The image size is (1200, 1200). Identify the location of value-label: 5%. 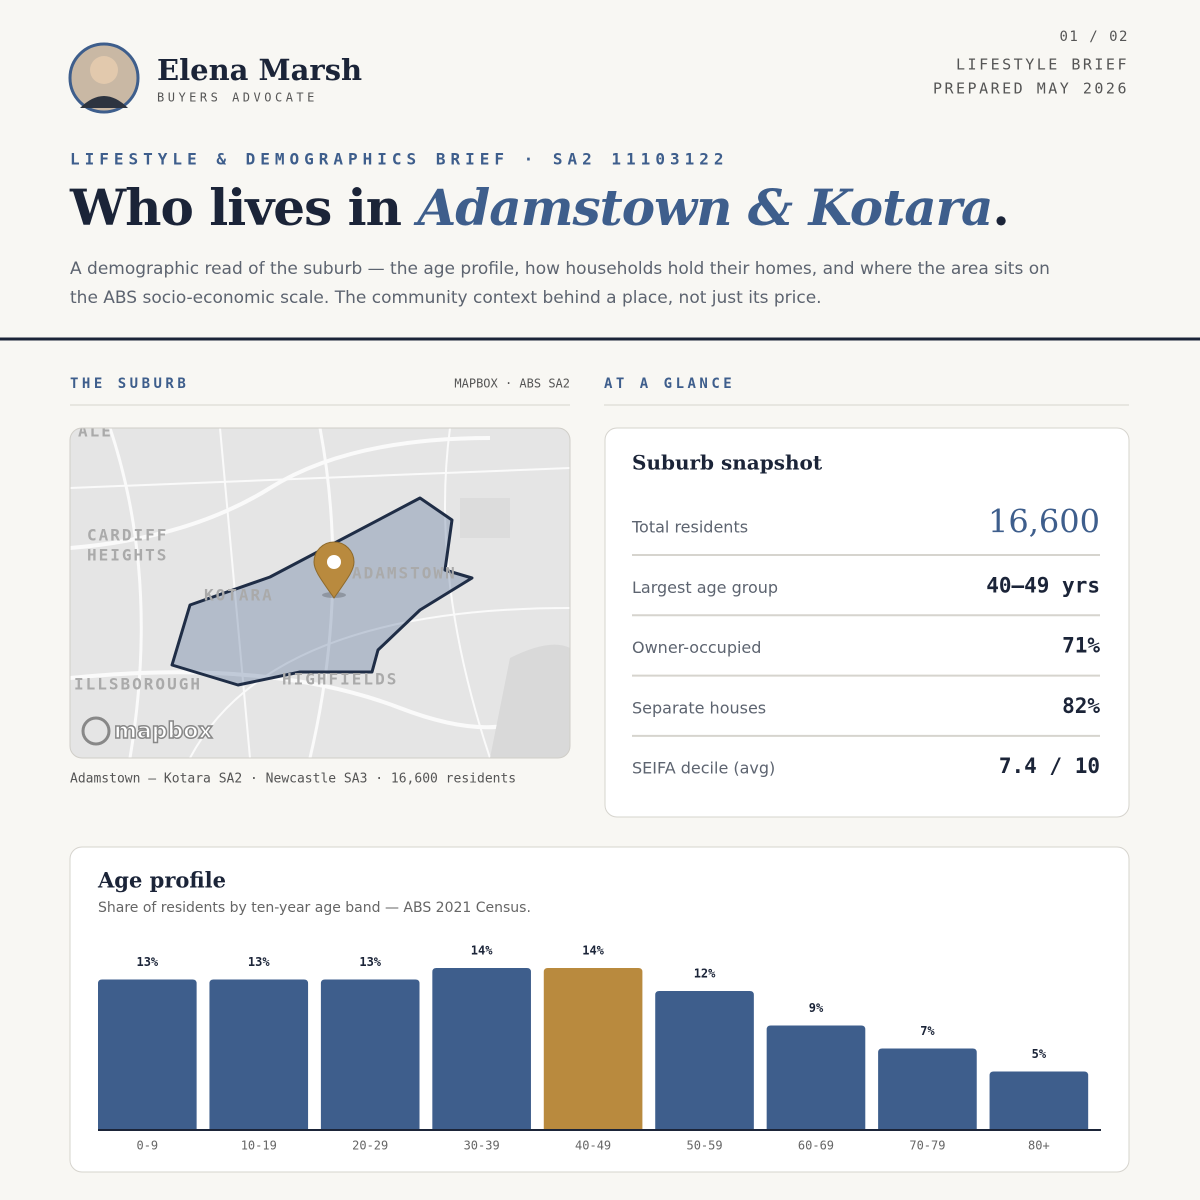
(1039, 1054).